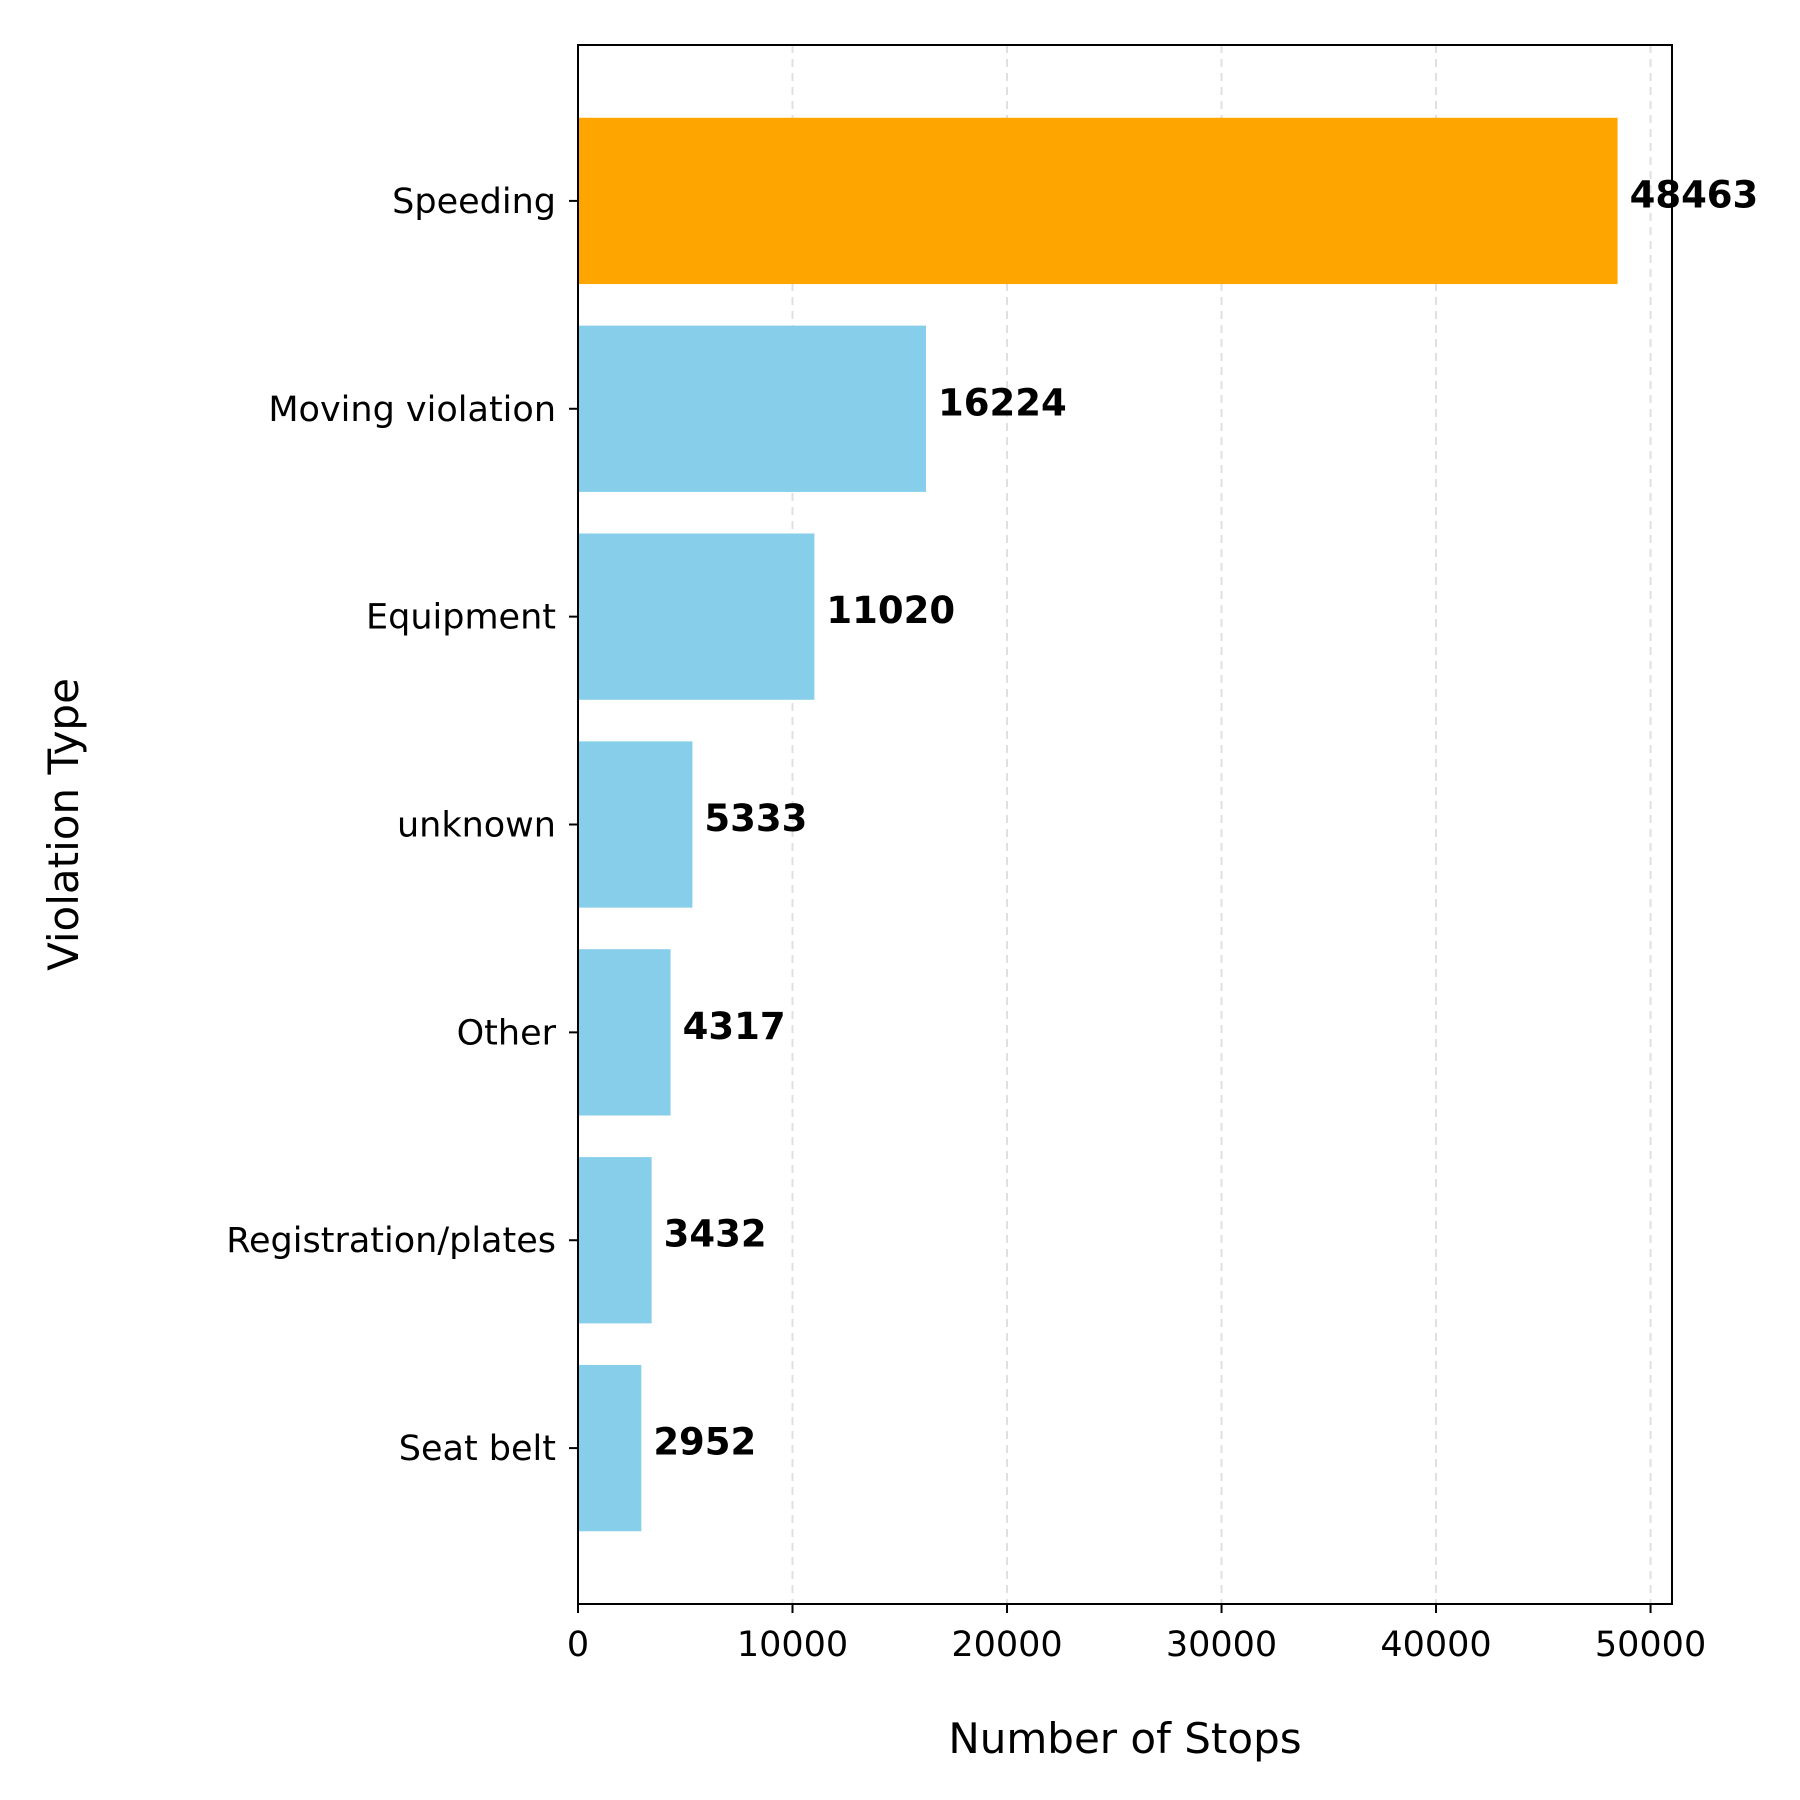  Describe the element at coordinates (412, 410) in the screenshot. I see `y-tick-label: Moving violation` at that location.